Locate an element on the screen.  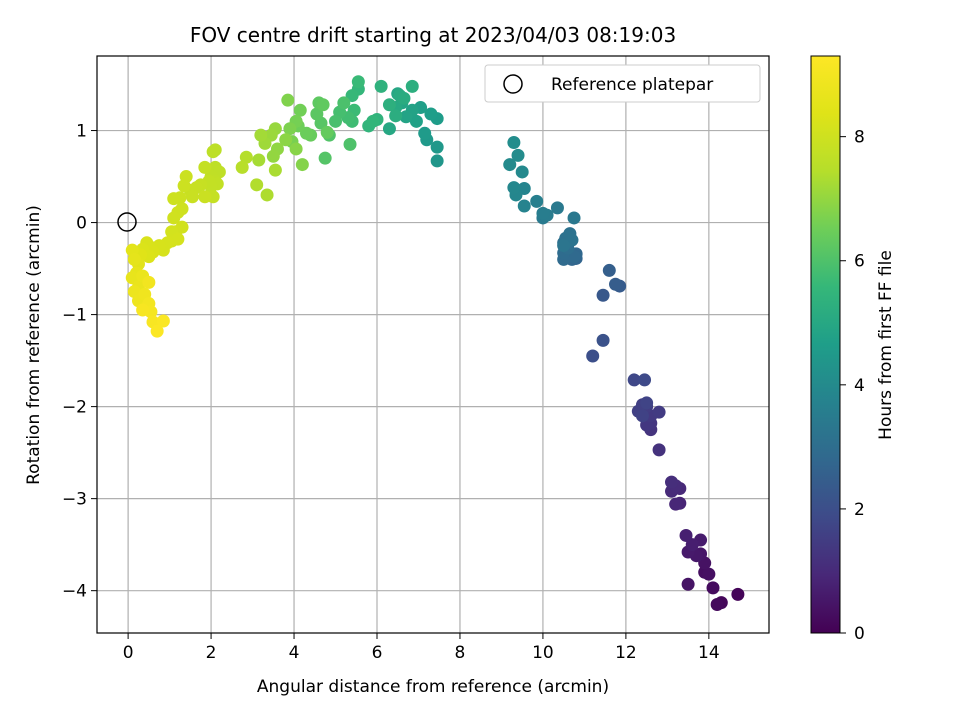
colorbar-ticks: 0 2 4 6 8 is located at coordinates (852, 386).